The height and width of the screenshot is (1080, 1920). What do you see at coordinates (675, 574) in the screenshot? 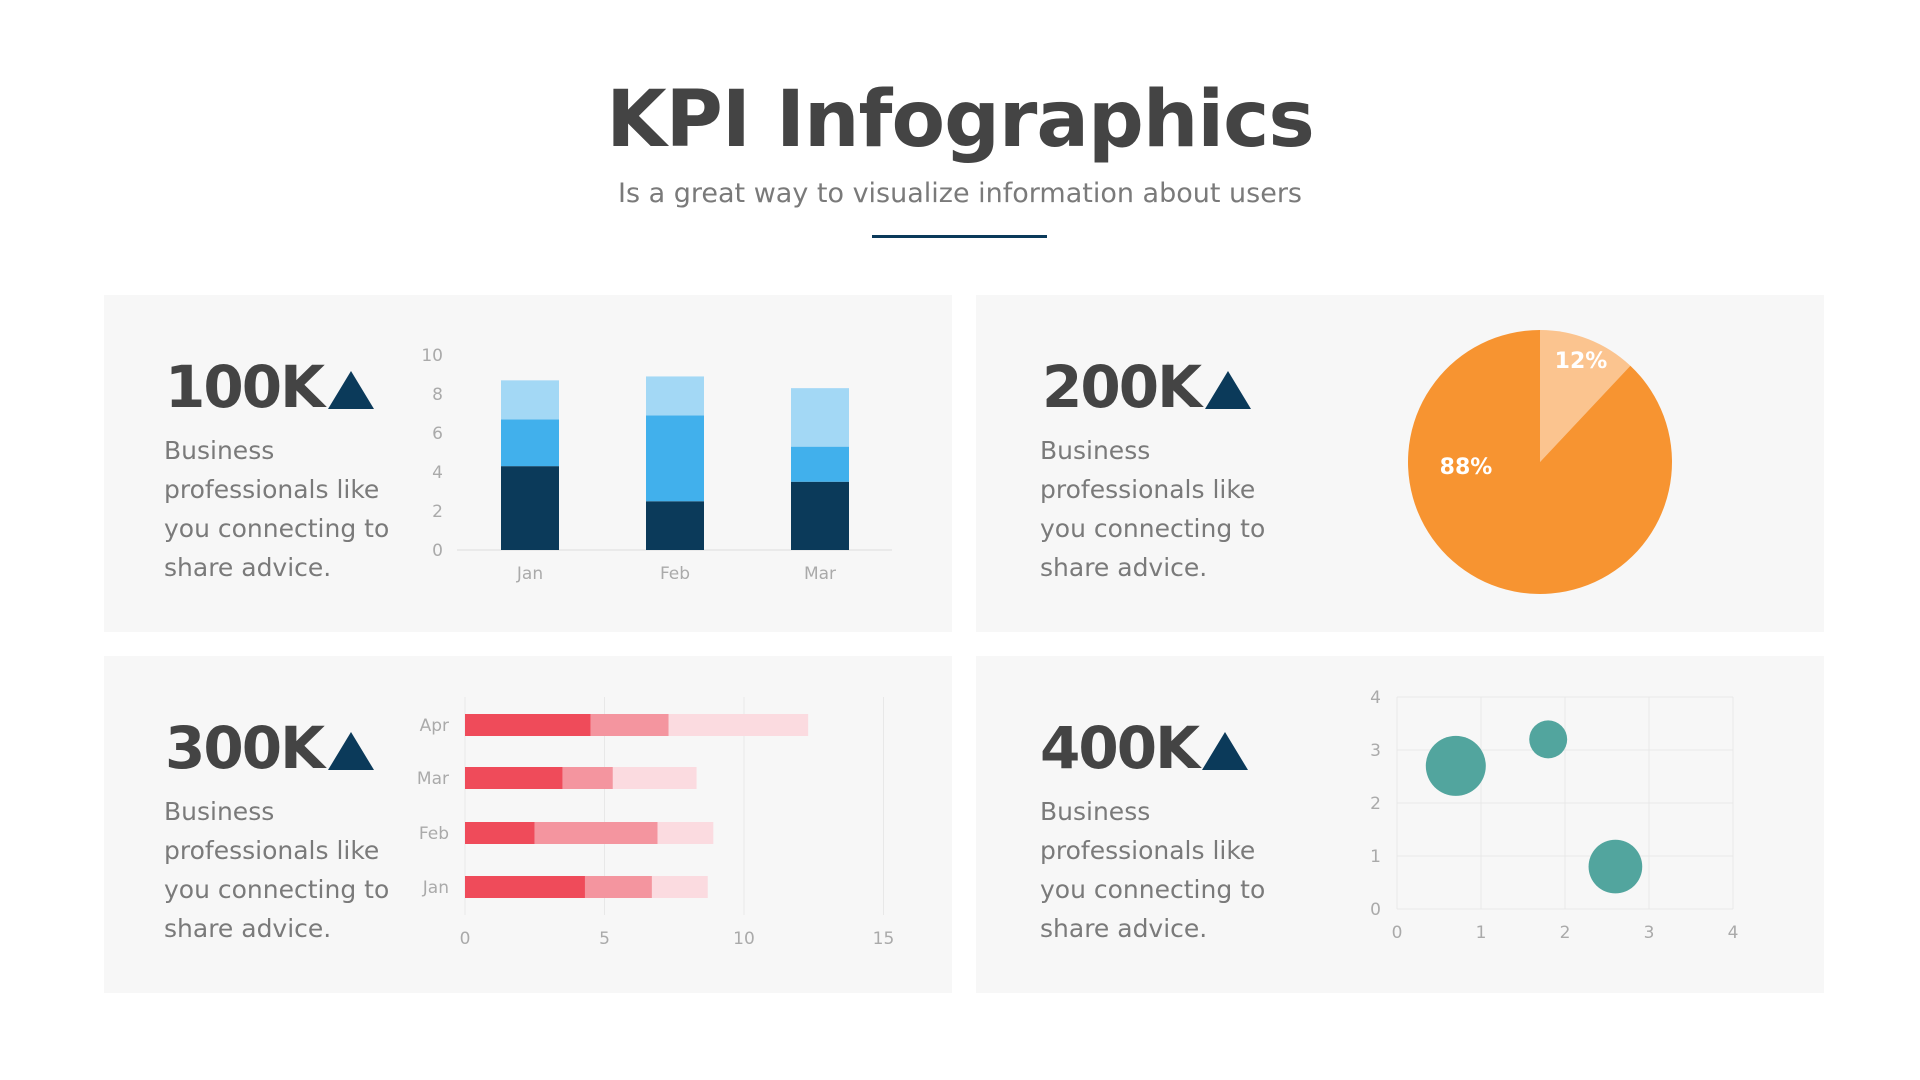
I see `x-tick-label: Feb` at bounding box center [675, 574].